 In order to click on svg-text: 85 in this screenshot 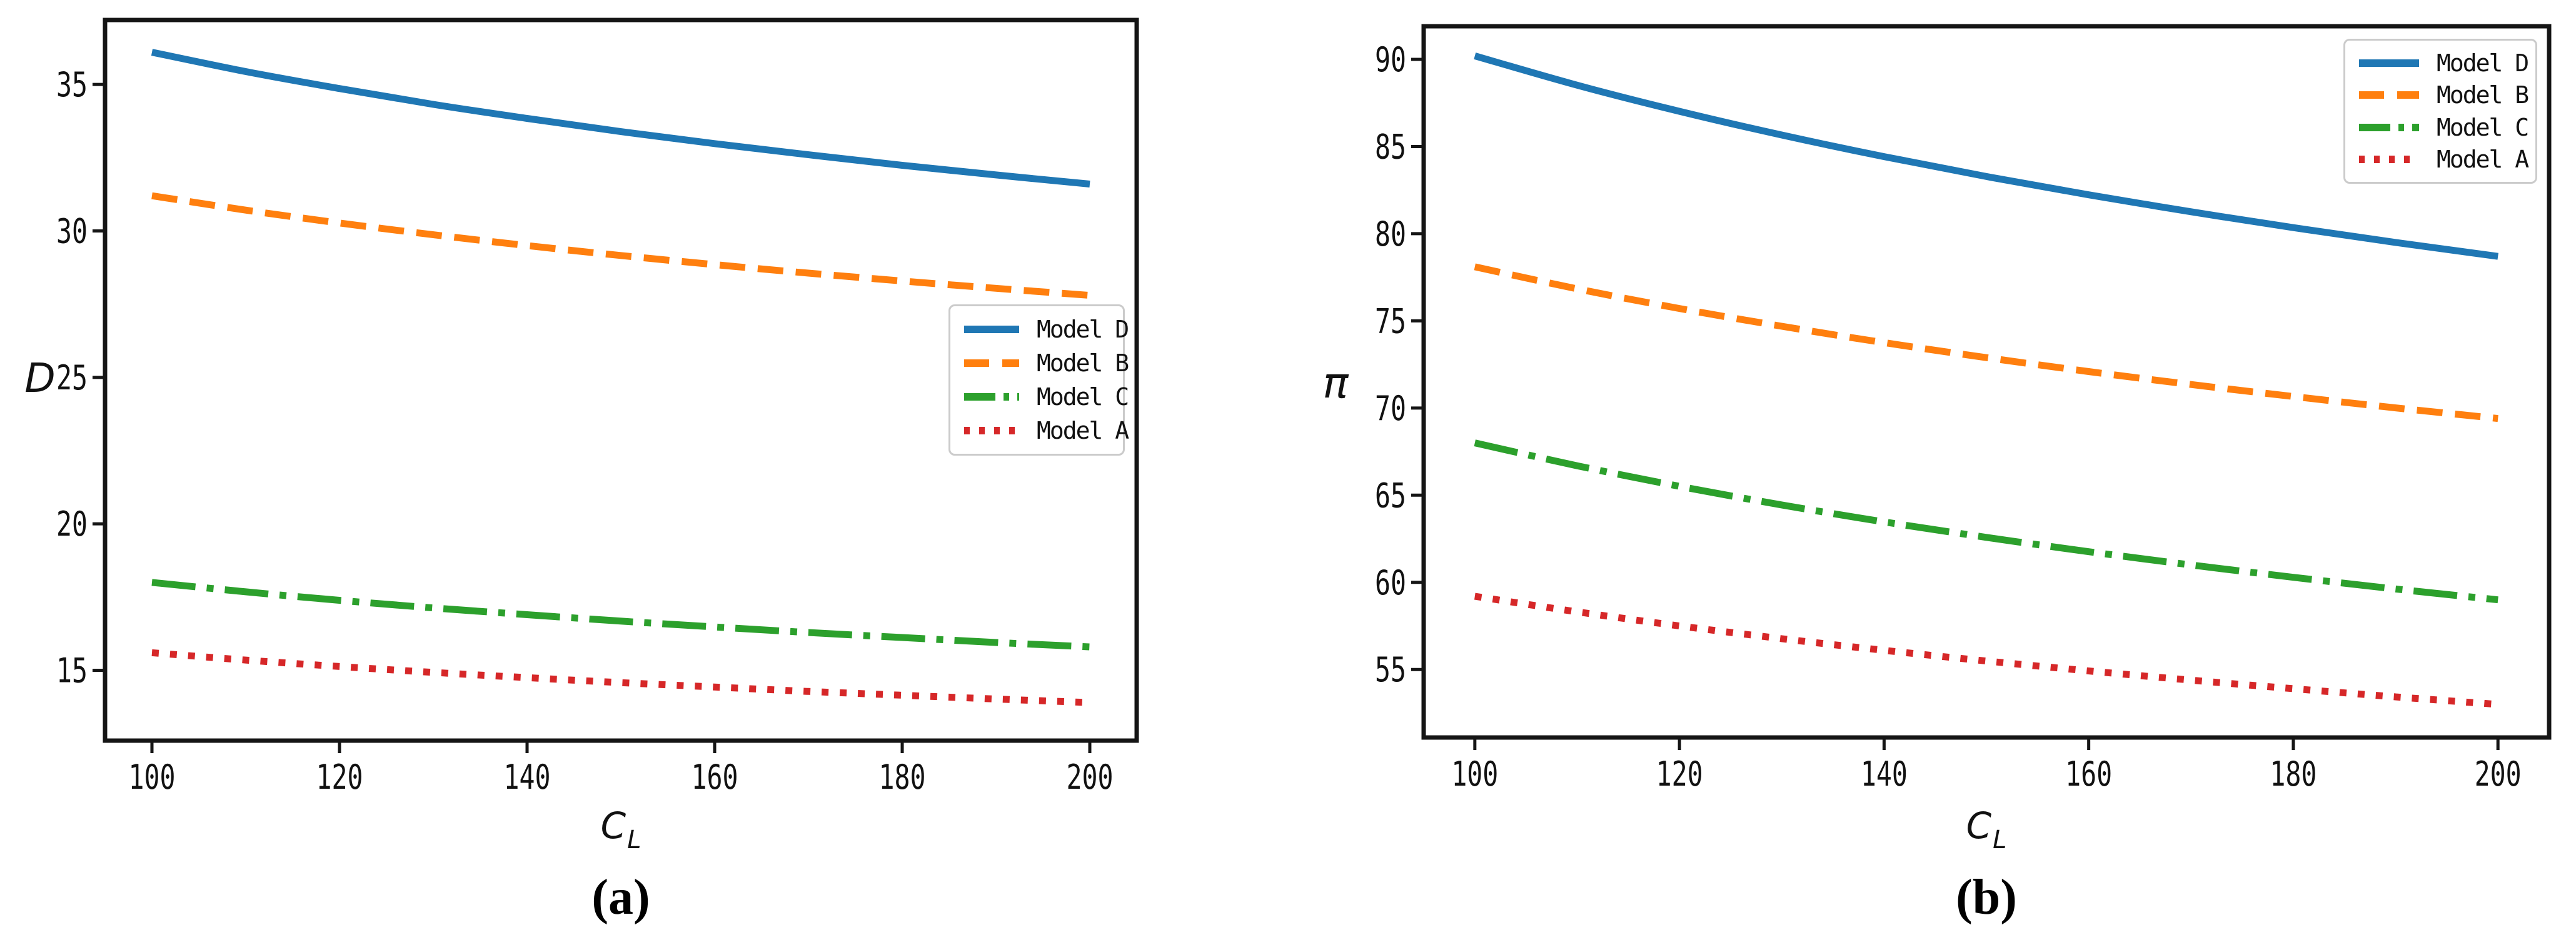, I will do `click(1390, 146)`.